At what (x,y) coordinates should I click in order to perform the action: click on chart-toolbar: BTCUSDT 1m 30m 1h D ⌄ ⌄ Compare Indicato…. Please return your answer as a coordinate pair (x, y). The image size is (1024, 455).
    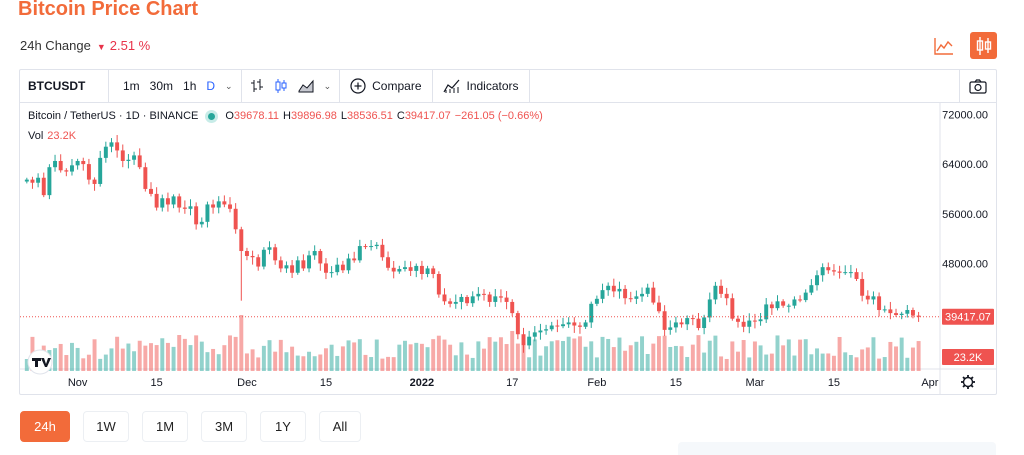
    Looking at the image, I should click on (508, 86).